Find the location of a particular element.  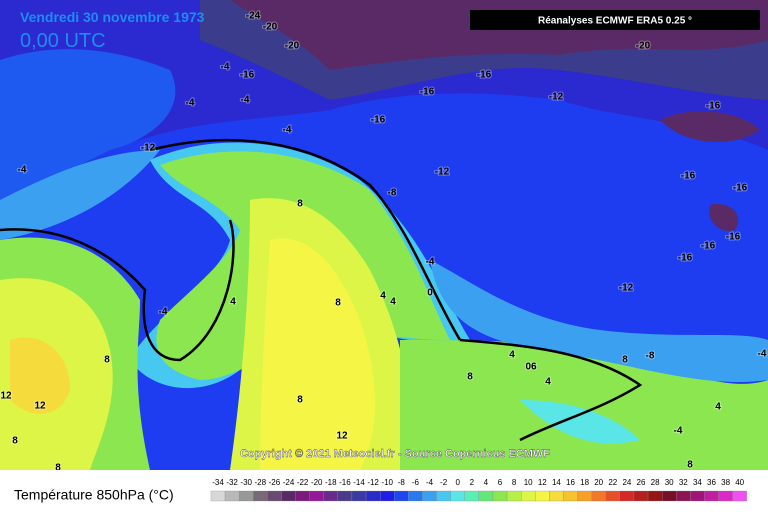

legend-tick-label: 24 is located at coordinates (626, 482).